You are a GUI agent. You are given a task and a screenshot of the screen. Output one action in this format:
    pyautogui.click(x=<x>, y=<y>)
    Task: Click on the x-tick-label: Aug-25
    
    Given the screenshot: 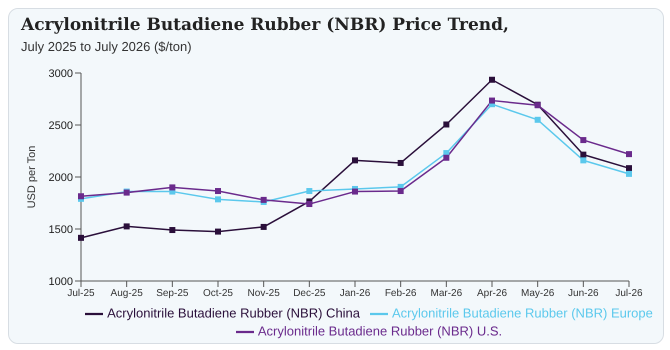 What is the action you would take?
    pyautogui.click(x=127, y=294)
    